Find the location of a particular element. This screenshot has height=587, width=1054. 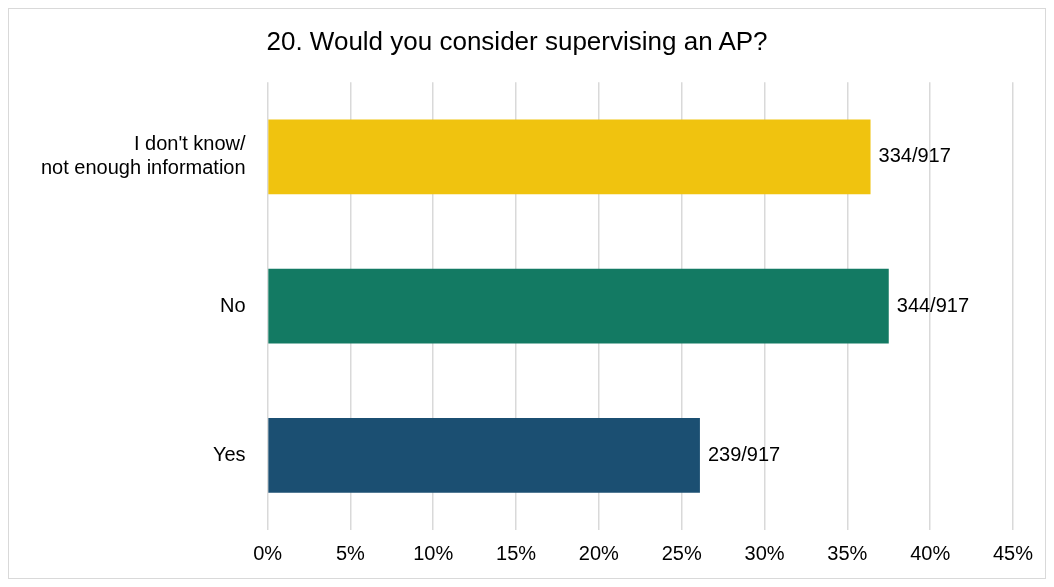

y-tick-label: Yes is located at coordinates (229, 453).